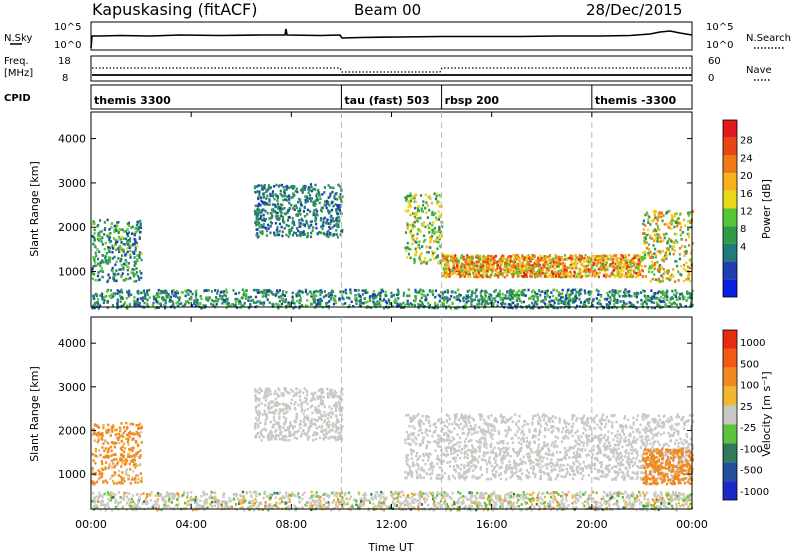  Describe the element at coordinates (730, 129) in the screenshot. I see `colorbar-swatch` at that location.